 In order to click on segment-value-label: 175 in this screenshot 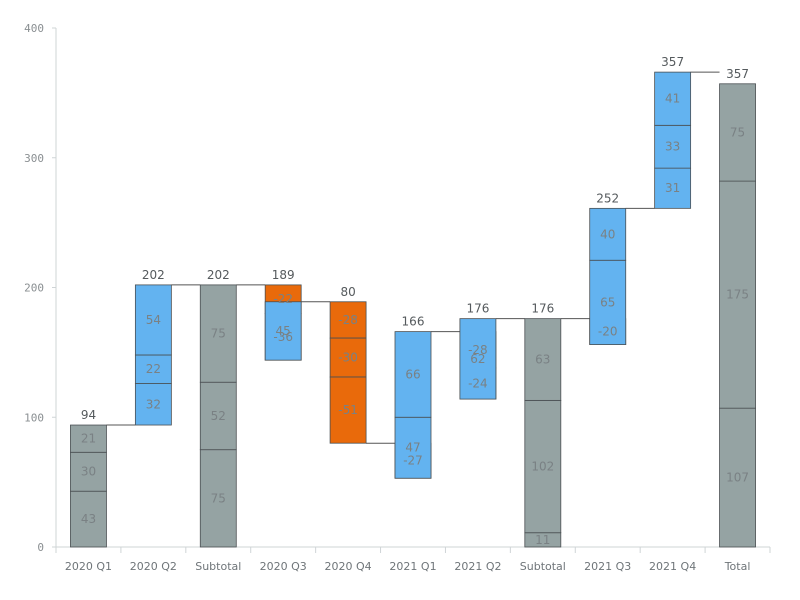, I will do `click(737, 295)`.